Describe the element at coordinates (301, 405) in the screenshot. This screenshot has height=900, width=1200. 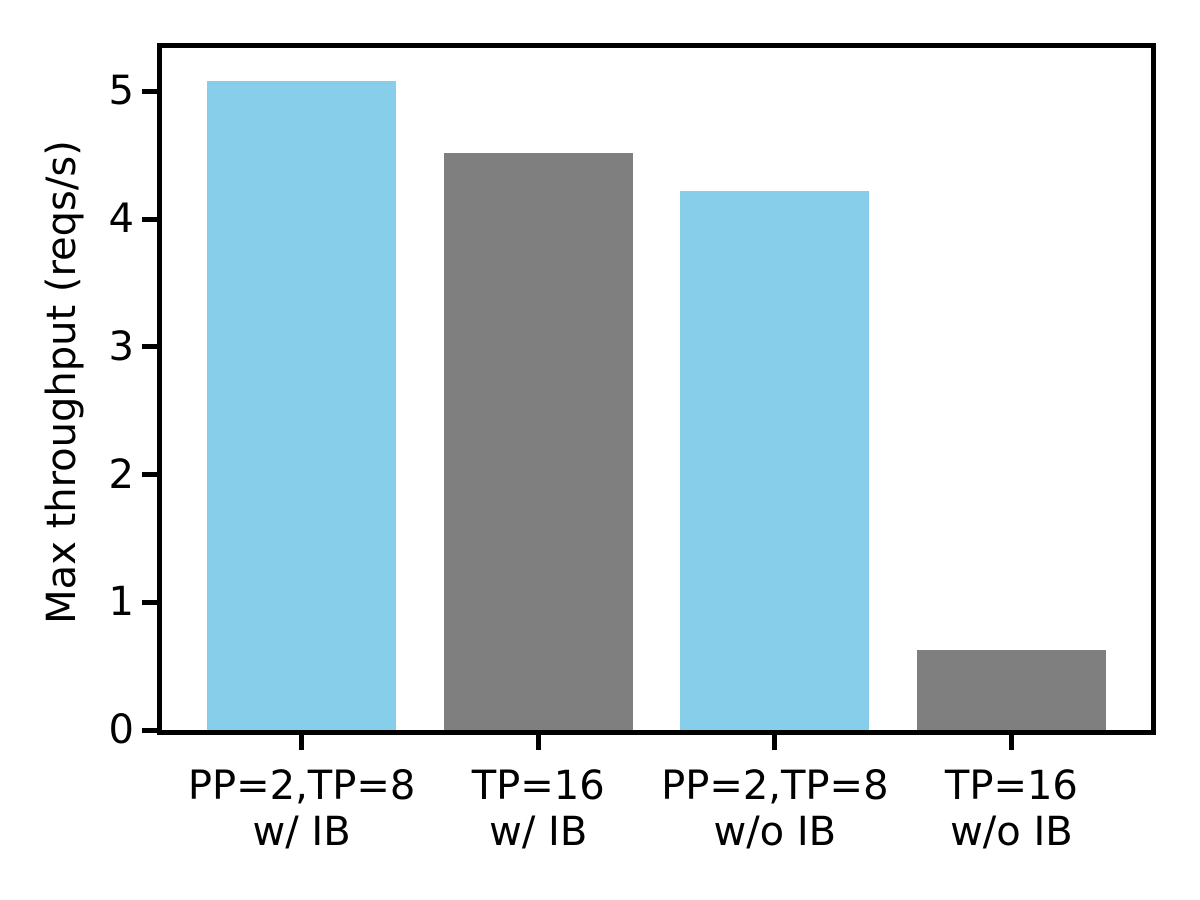
I see `bar-pp-2-tp-8-w-ib` at that location.